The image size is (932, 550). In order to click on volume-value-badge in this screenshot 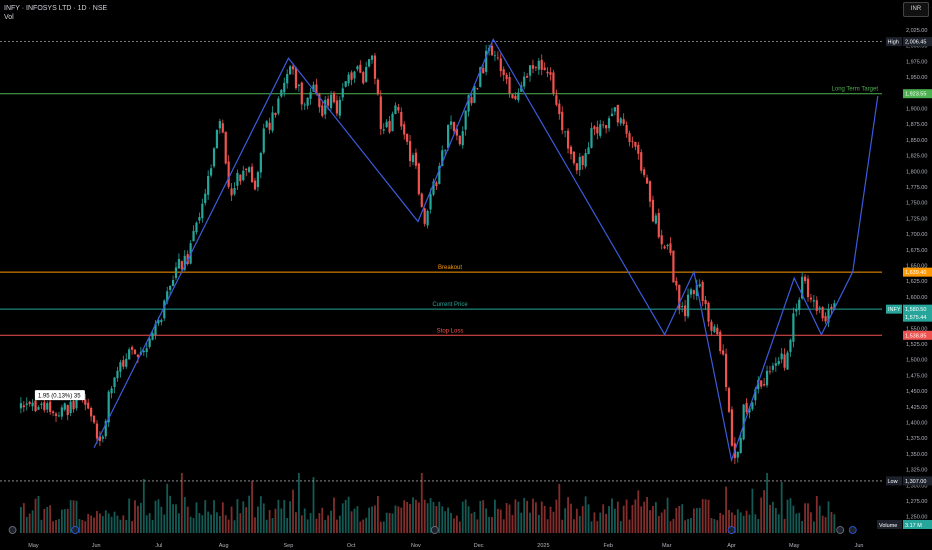, I will do `click(917, 524)`.